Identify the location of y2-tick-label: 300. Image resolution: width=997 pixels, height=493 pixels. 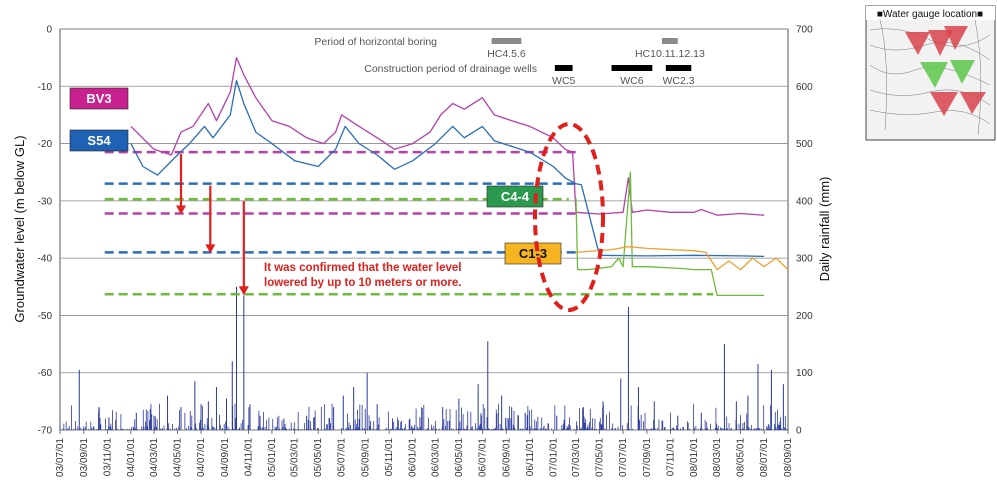
(804, 259).